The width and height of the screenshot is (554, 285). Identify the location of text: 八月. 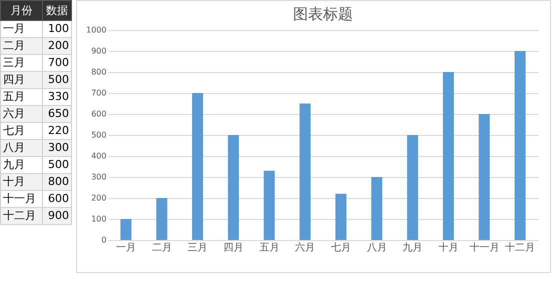
(21, 148).